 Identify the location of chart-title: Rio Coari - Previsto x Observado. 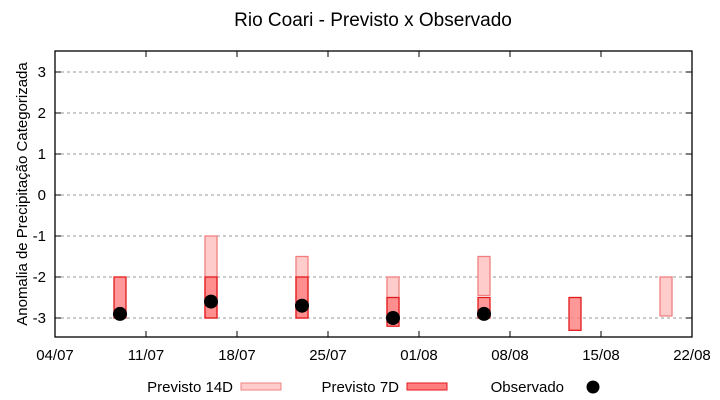
(373, 20).